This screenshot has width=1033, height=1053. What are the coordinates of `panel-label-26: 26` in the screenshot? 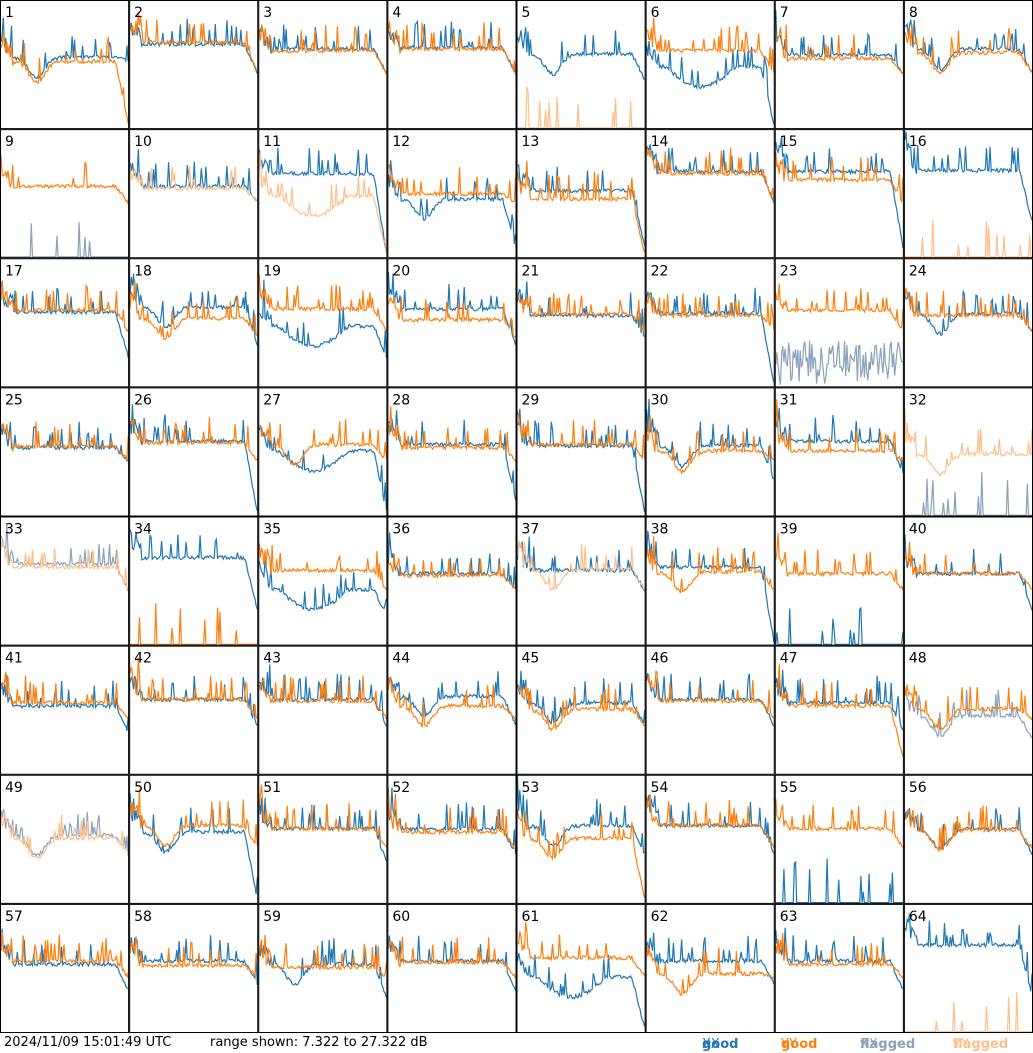 It's located at (143, 400).